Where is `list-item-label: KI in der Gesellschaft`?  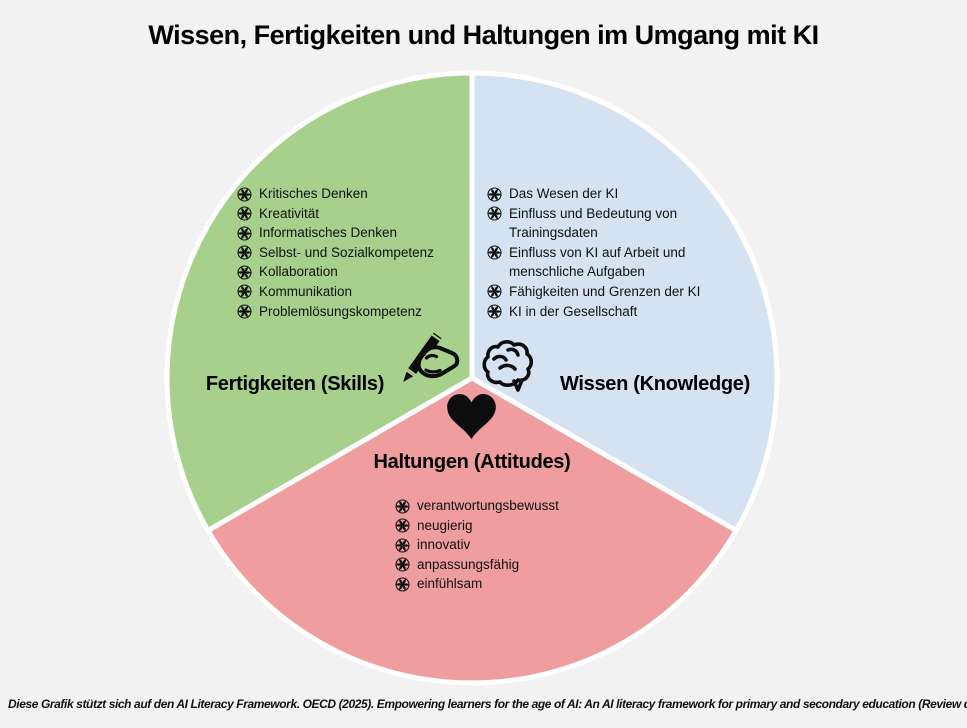
list-item-label: KI in der Gesellschaft is located at coordinates (573, 311).